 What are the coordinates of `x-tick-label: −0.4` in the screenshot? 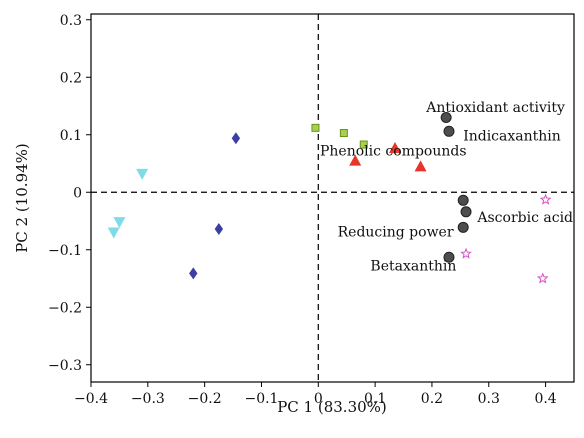 It's located at (91, 399).